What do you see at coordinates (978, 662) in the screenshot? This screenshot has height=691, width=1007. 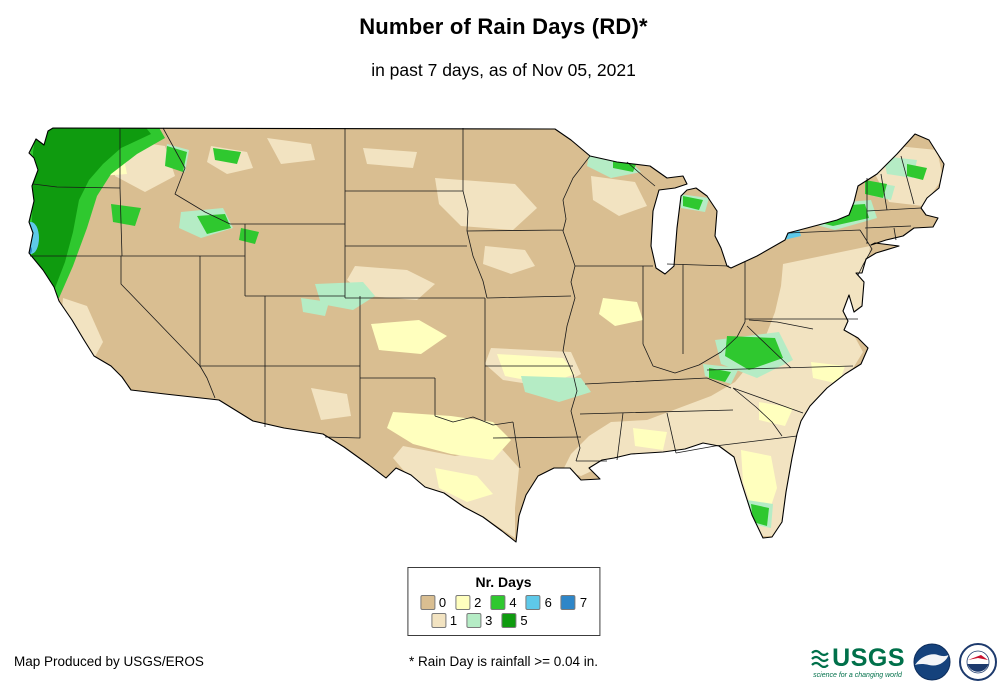 I see `nws-logo` at bounding box center [978, 662].